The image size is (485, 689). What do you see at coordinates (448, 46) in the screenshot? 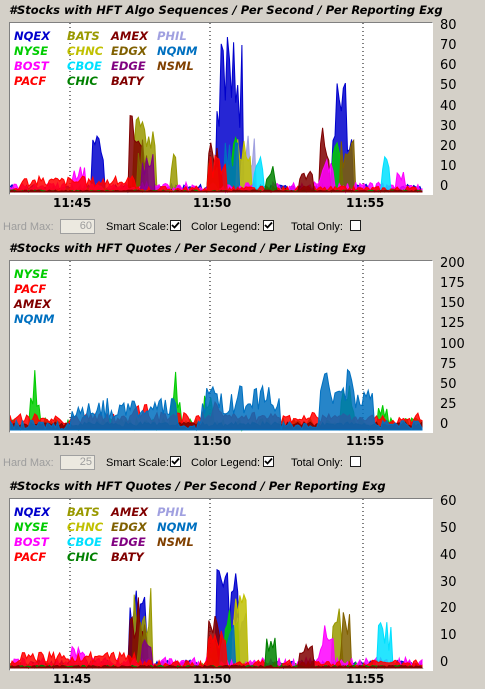
I see `y-tick-label: 70` at bounding box center [448, 46].